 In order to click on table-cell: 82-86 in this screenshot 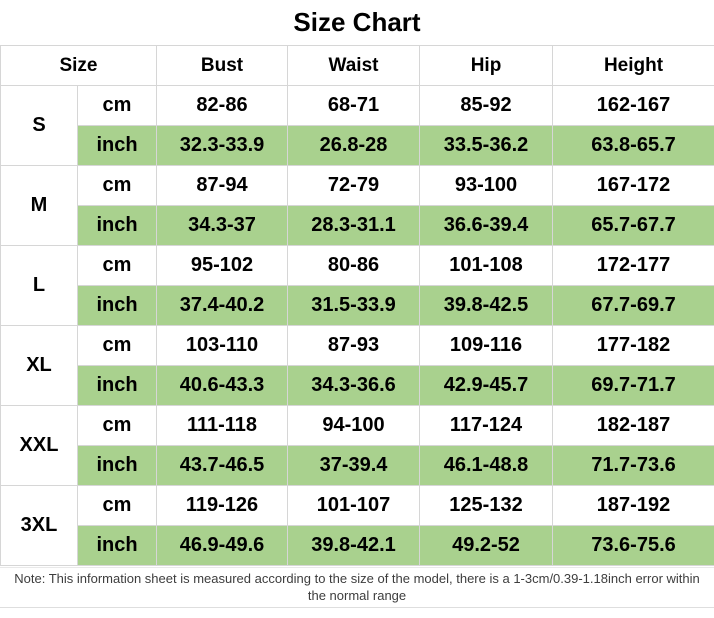, I will do `click(222, 105)`.